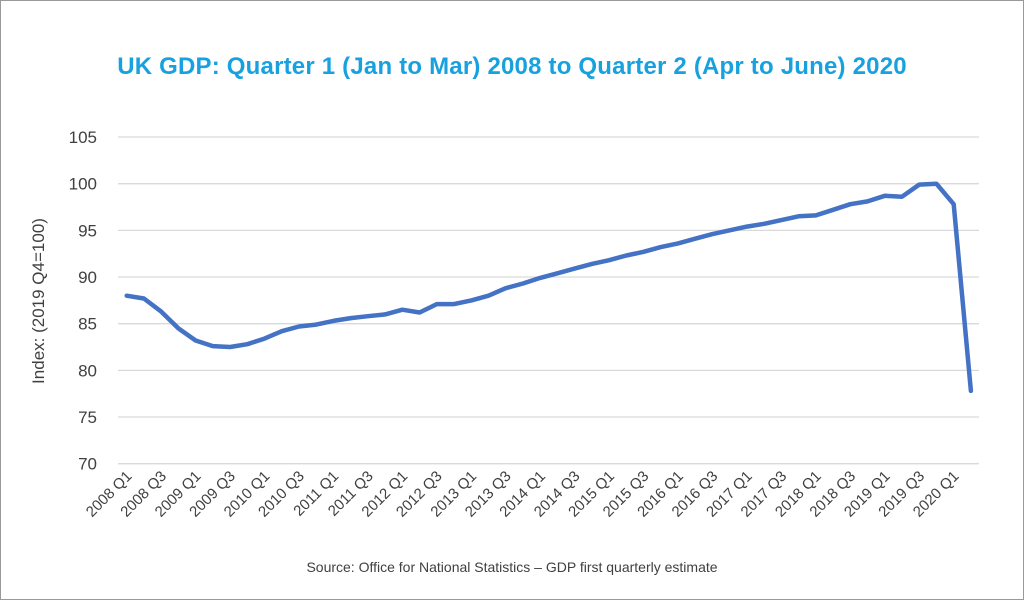 The image size is (1024, 600). I want to click on y-tick-label: 80, so click(87, 370).